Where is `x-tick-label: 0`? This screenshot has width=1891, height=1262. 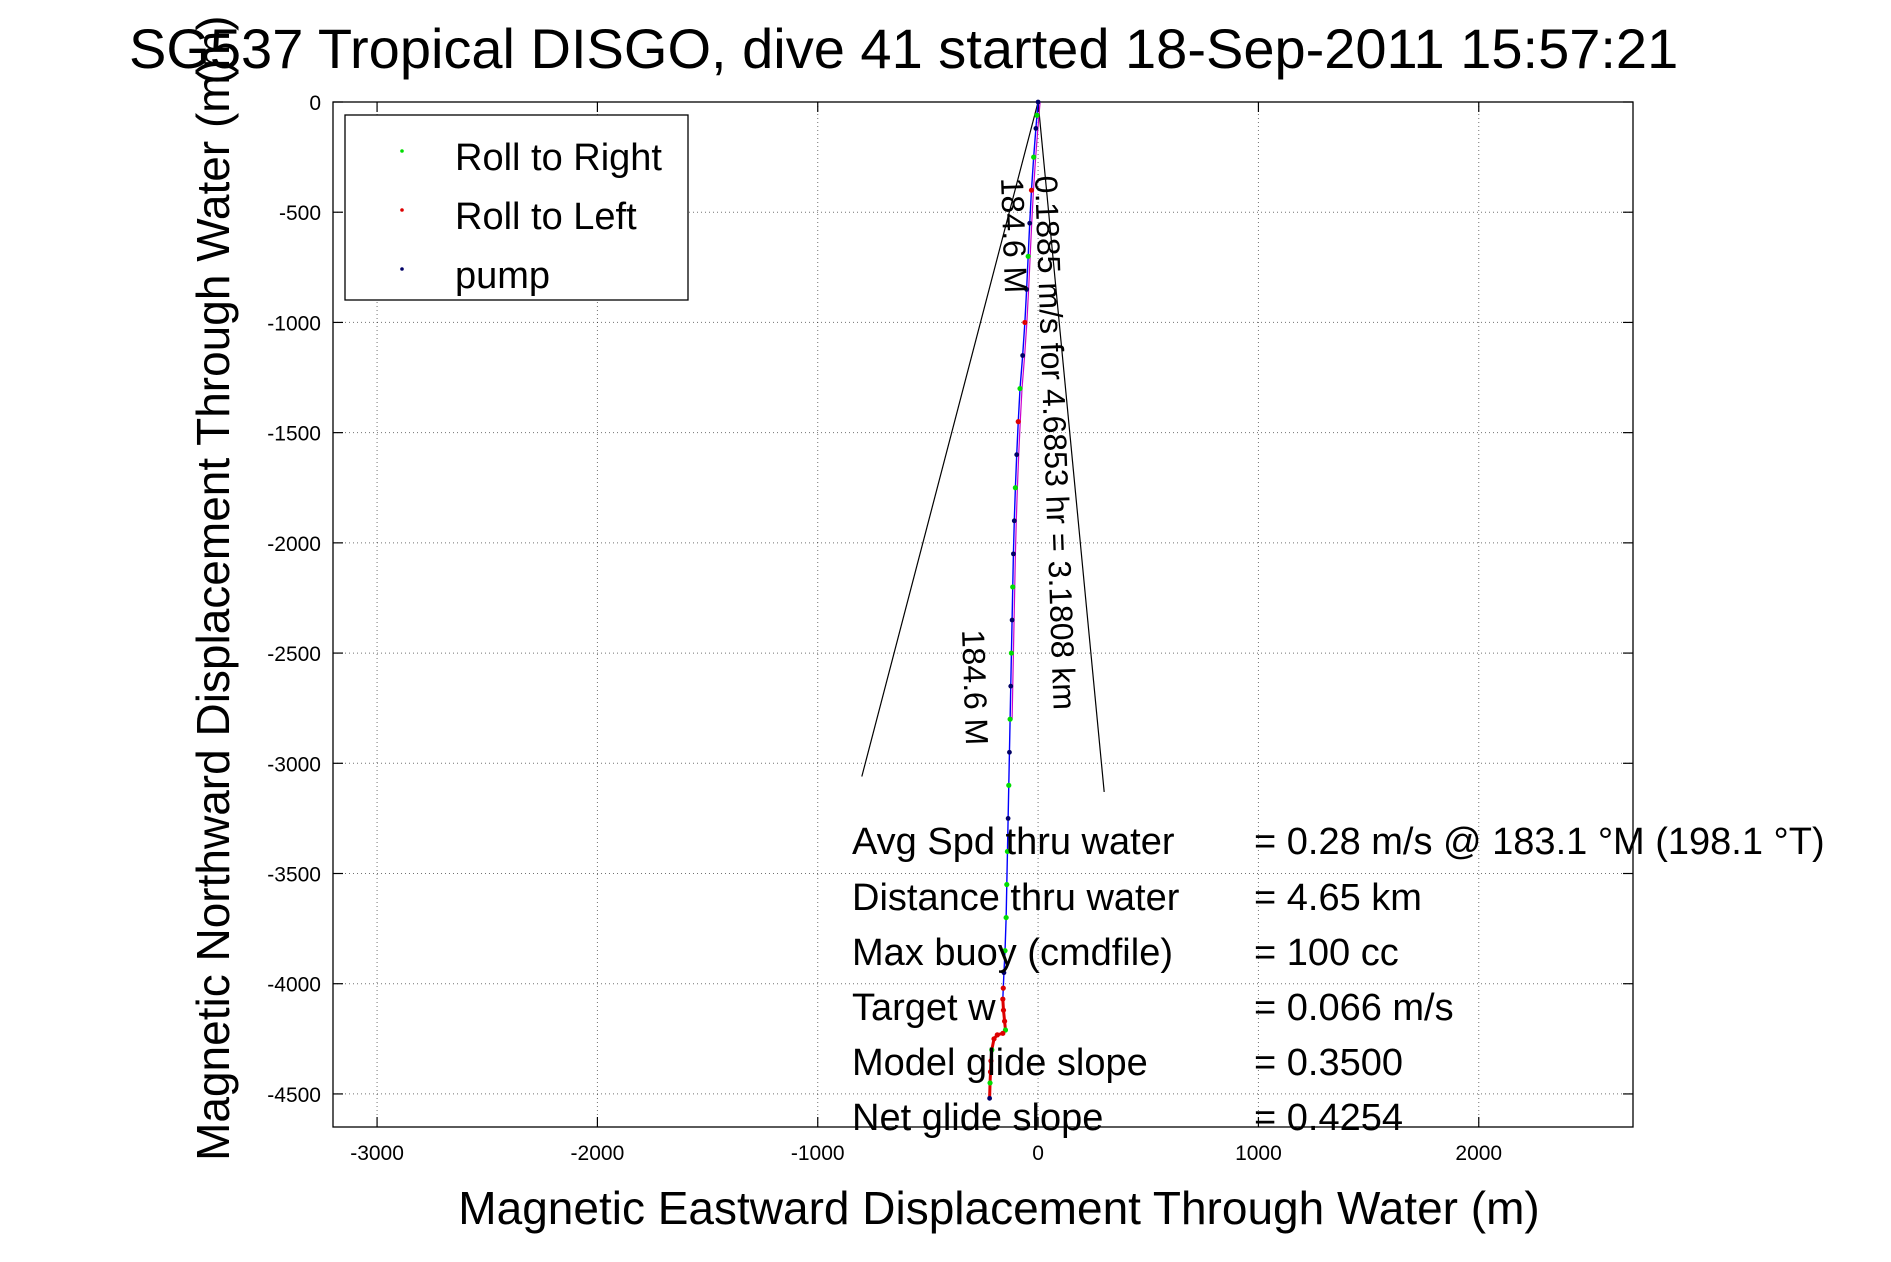 x-tick-label: 0 is located at coordinates (1038, 1153).